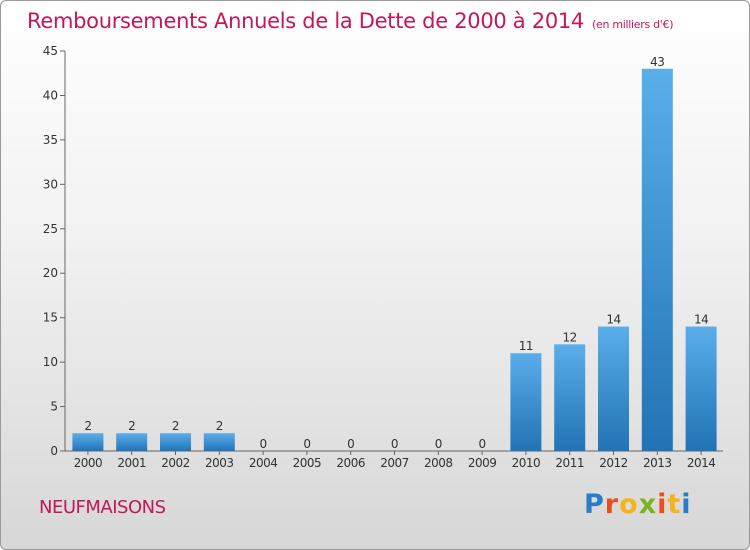  What do you see at coordinates (657, 62) in the screenshot?
I see `data-label: 43` at bounding box center [657, 62].